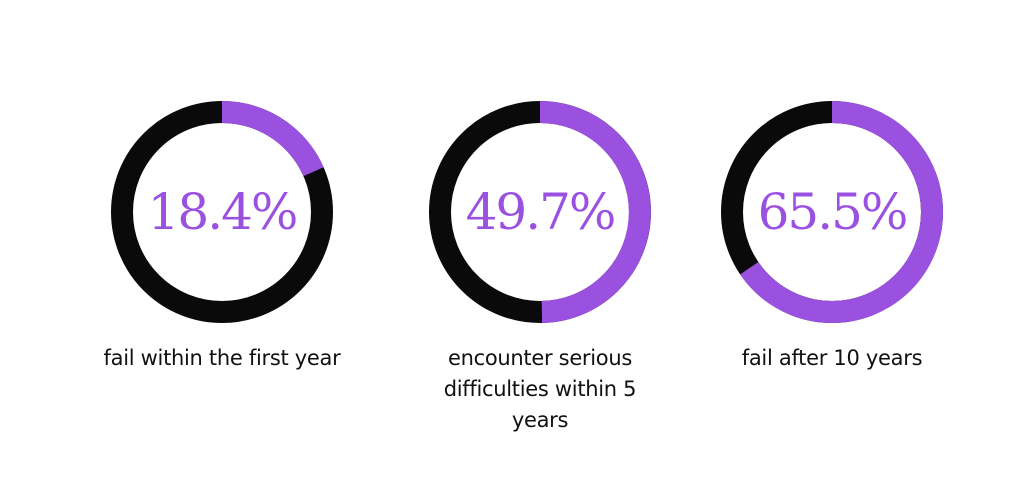 This screenshot has width=1024, height=500. I want to click on donut-value-label: 65.5%, so click(832, 212).